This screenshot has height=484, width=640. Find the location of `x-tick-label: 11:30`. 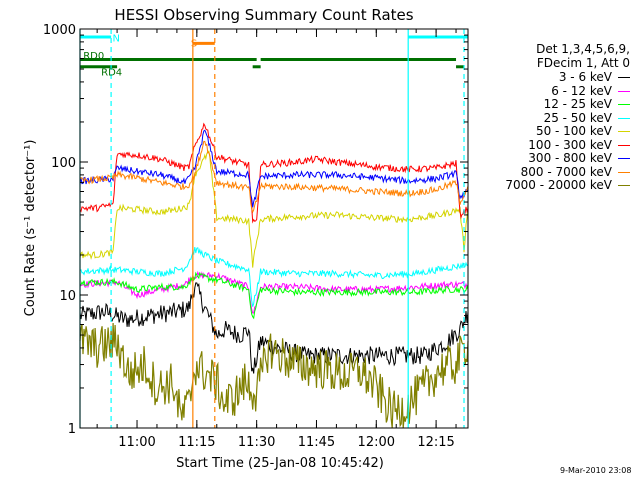

x-tick-label: 11:30 is located at coordinates (256, 442).